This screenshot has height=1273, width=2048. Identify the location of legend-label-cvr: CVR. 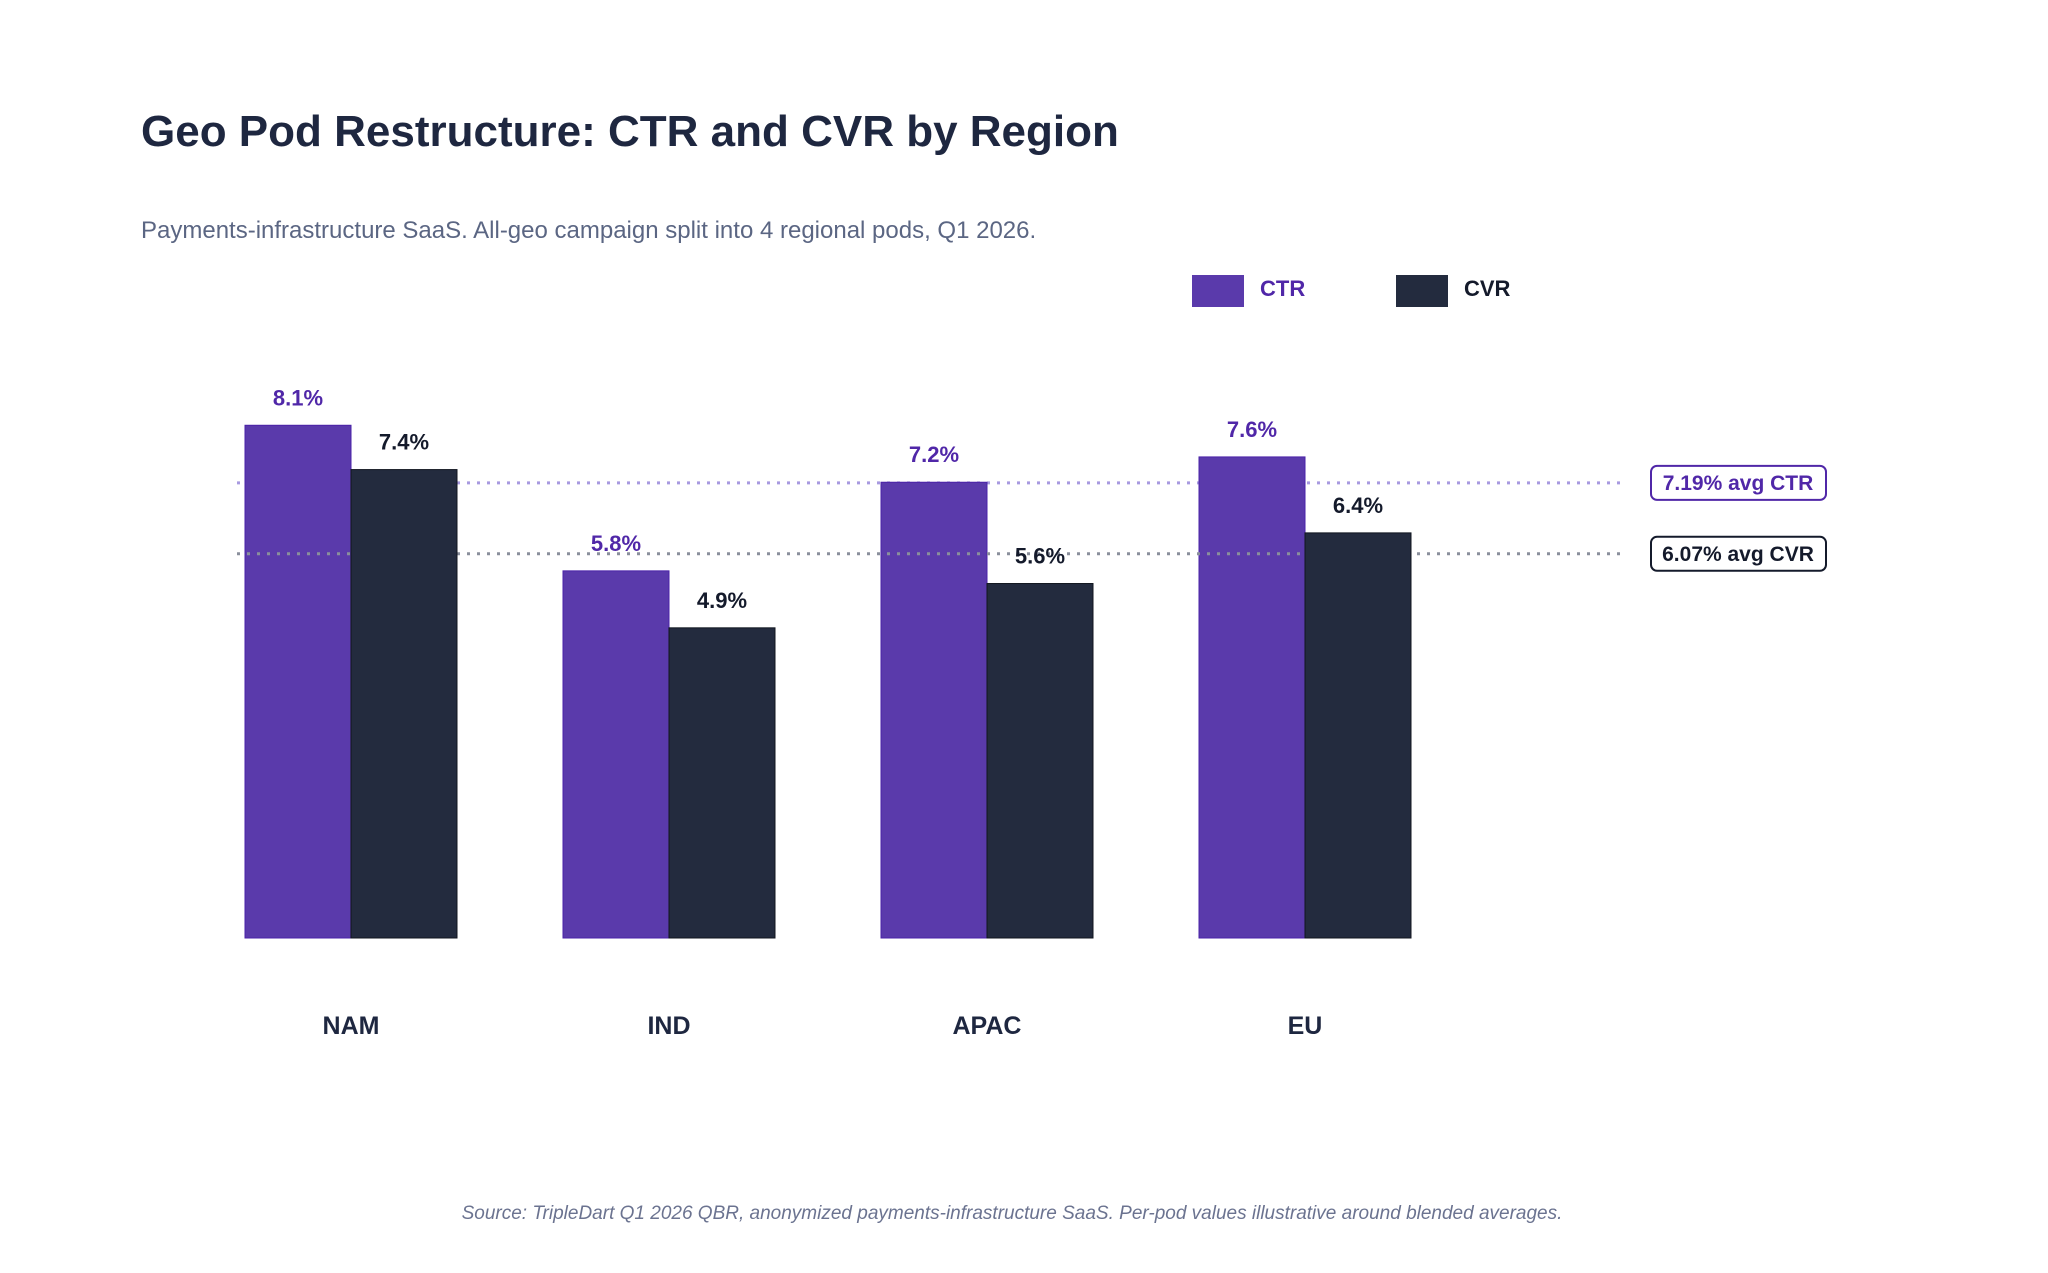
(1487, 288).